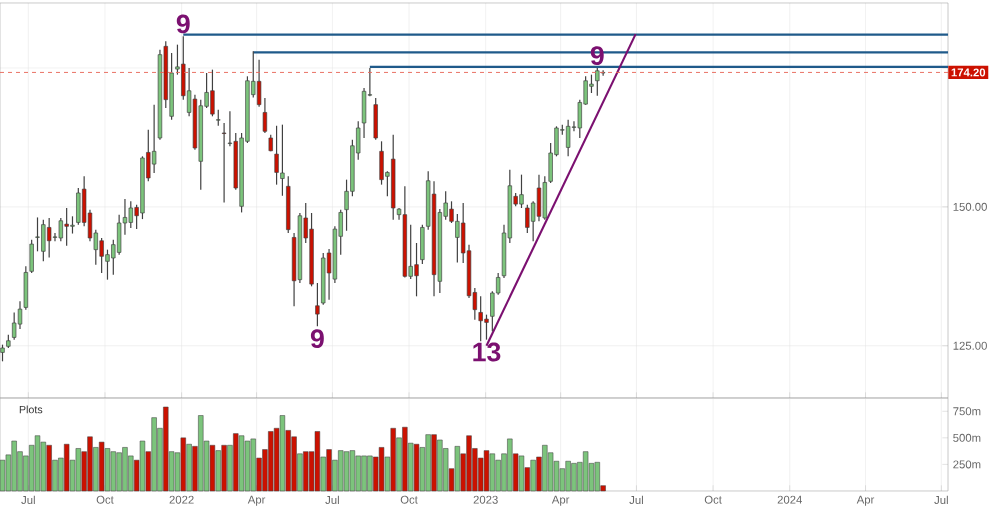  I want to click on annotation: 13, so click(487, 352).